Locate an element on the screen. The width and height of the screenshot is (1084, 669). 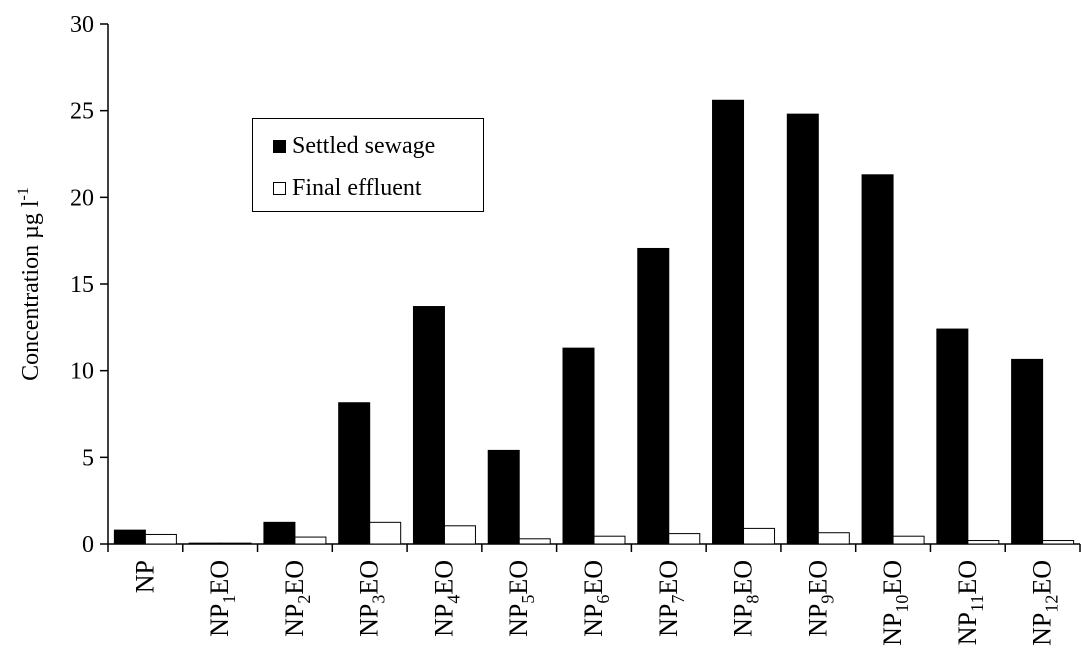
x-tick-label: NP7EO is located at coordinates (671, 598).